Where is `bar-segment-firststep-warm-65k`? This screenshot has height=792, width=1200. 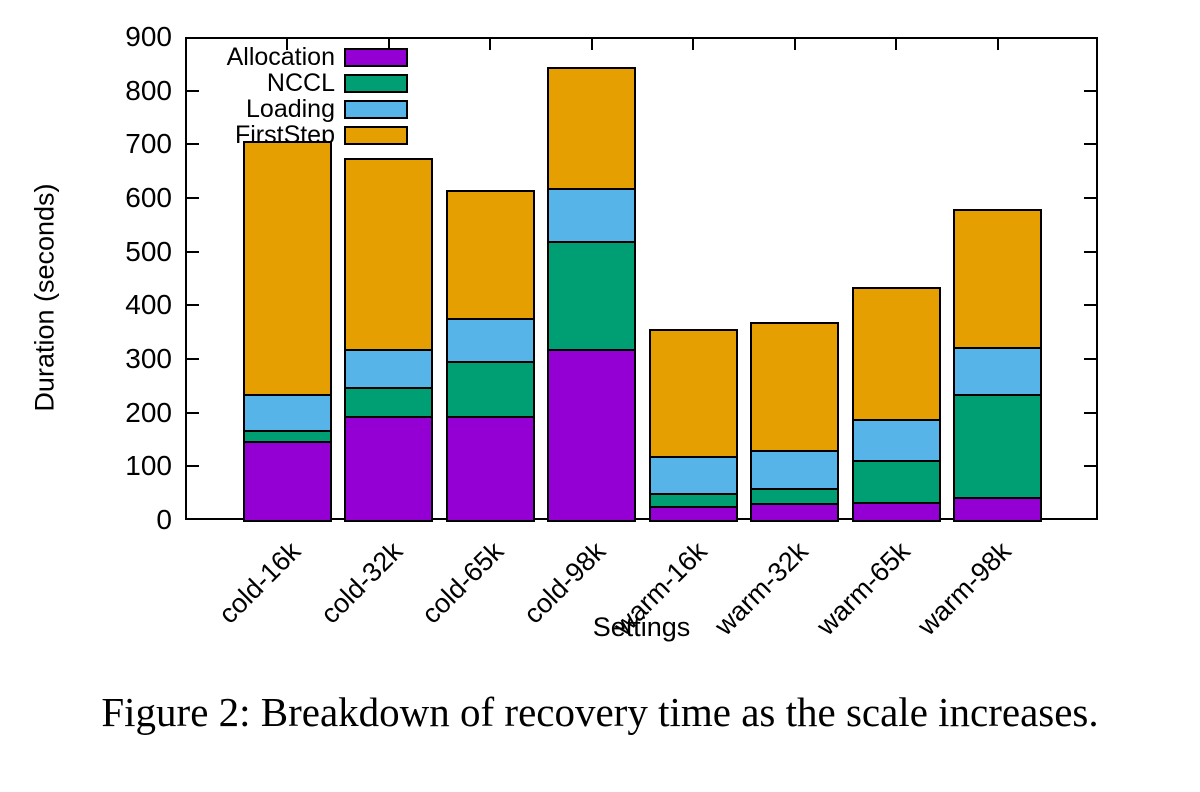
bar-segment-firststep-warm-65k is located at coordinates (896, 354).